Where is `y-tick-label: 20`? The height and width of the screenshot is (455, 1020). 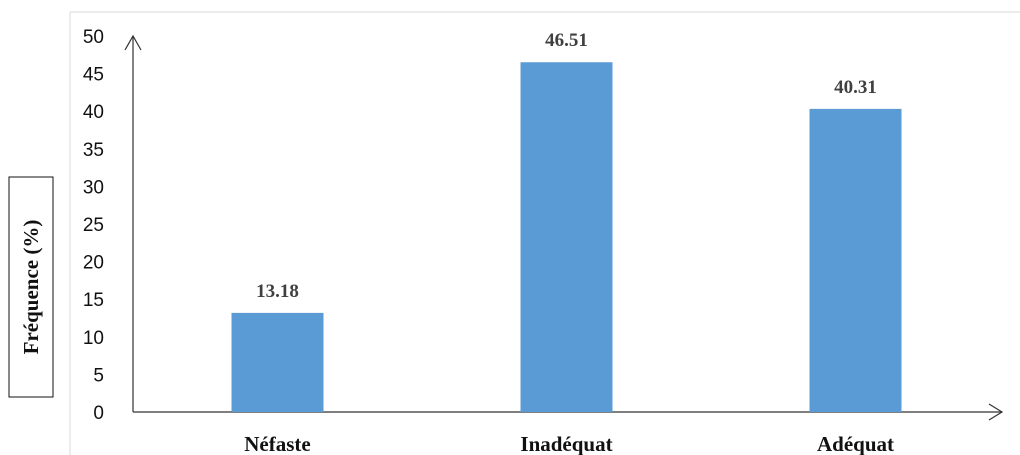 y-tick-label: 20 is located at coordinates (93, 263).